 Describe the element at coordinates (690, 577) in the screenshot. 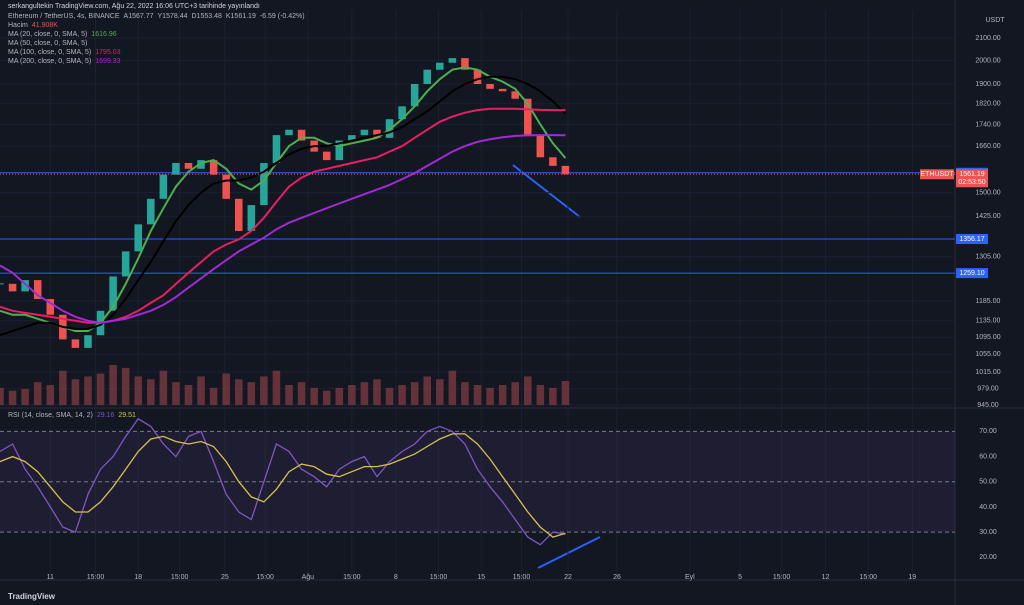

I see `x-tick-label: Eyl` at that location.